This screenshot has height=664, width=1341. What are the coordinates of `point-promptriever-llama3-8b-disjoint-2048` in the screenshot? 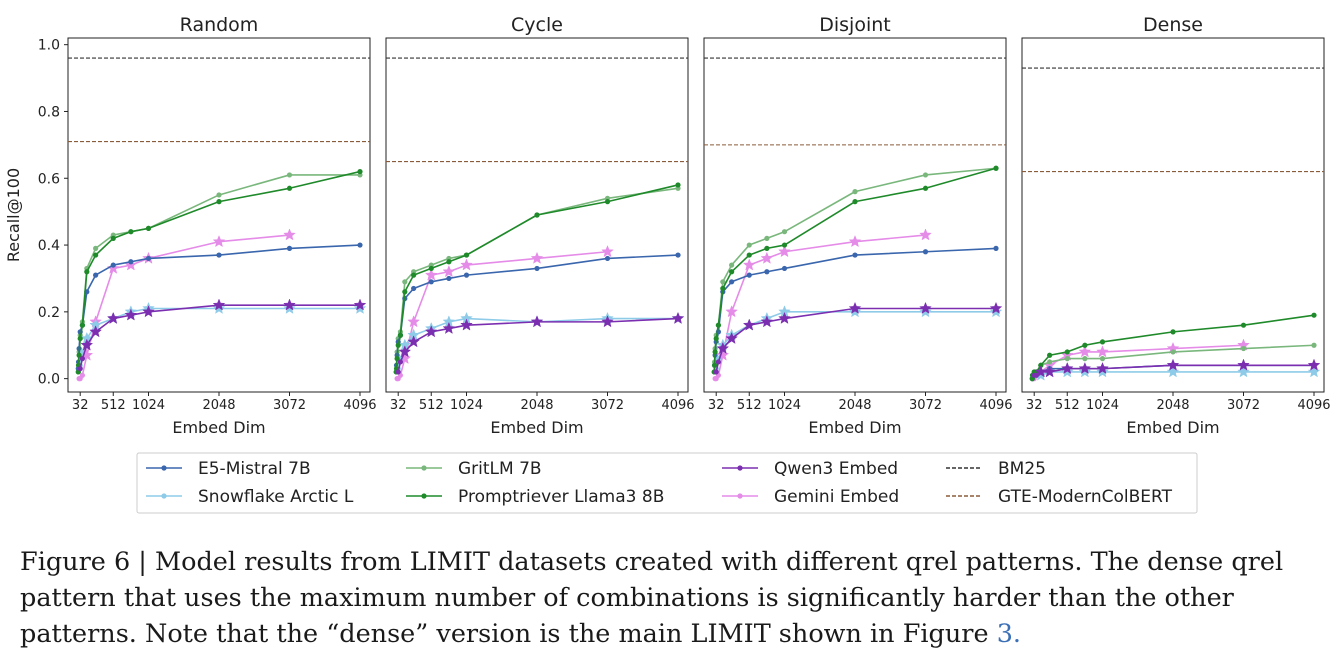 It's located at (855, 202).